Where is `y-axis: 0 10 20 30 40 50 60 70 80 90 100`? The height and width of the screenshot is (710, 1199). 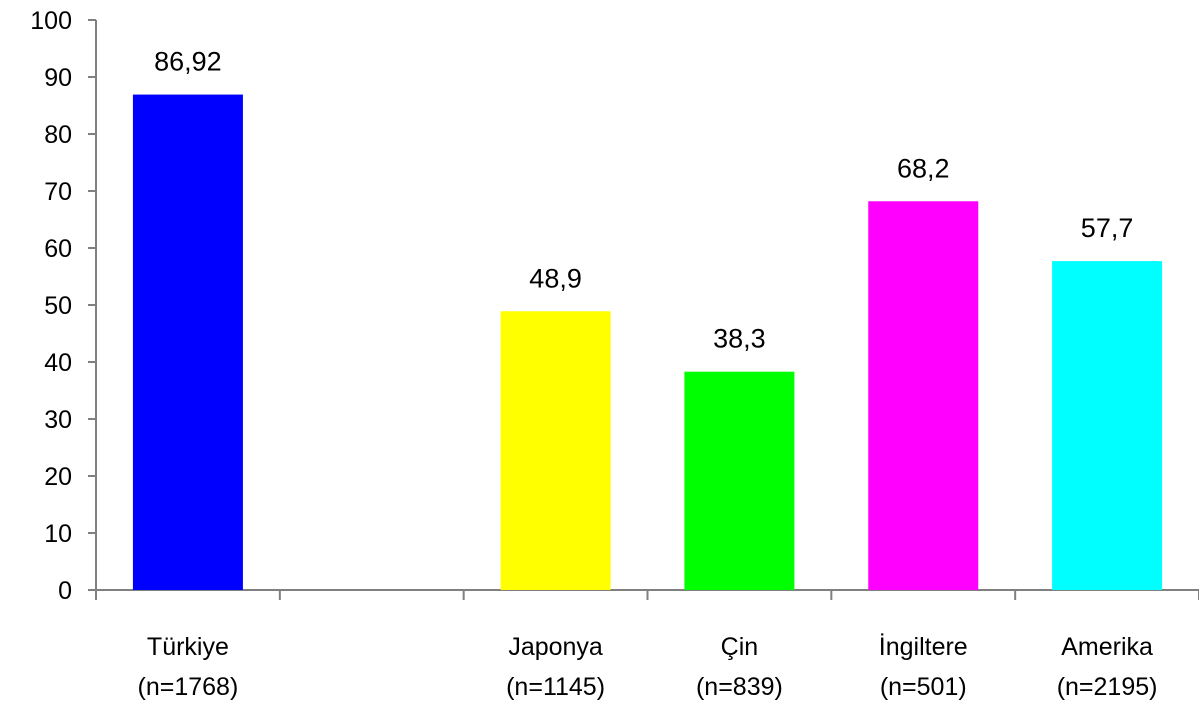 y-axis: 0 10 20 30 40 50 60 70 80 90 100 is located at coordinates (63, 306).